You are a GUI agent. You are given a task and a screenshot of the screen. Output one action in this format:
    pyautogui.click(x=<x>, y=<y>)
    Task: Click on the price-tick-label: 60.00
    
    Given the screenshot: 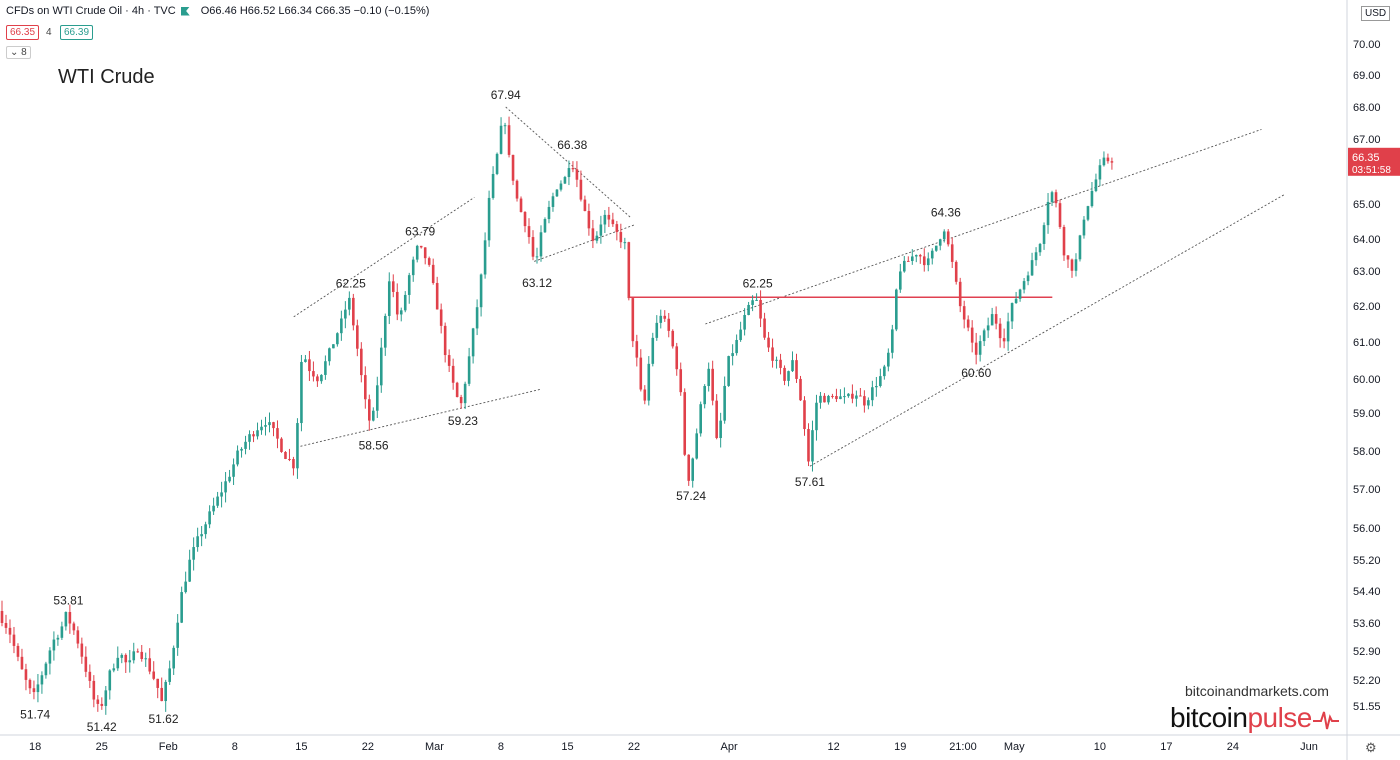 What is the action you would take?
    pyautogui.click(x=1367, y=380)
    